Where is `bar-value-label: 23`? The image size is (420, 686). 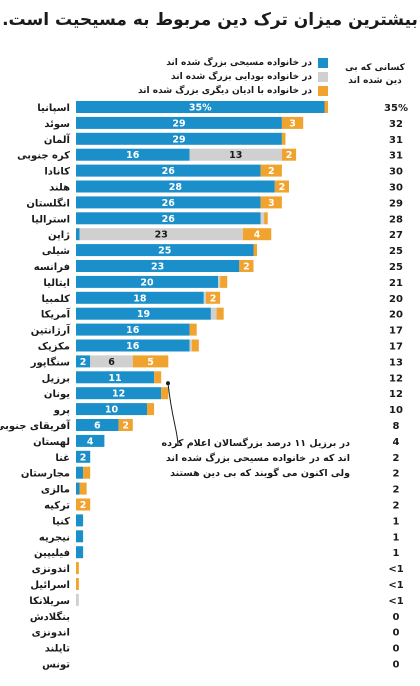
bar-value-label: 23 is located at coordinates (161, 235).